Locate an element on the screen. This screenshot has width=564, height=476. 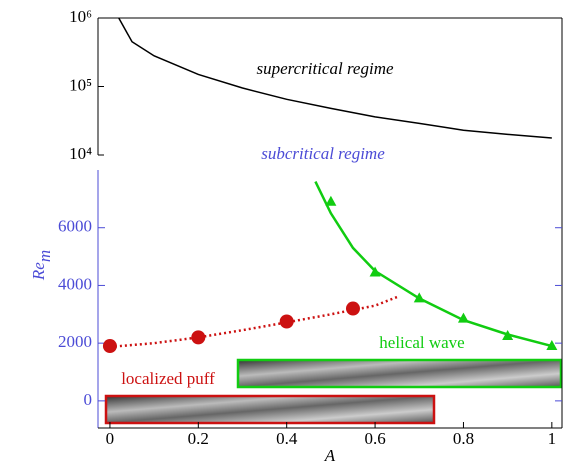
x-tick-label: 0.8 is located at coordinates (463, 438).